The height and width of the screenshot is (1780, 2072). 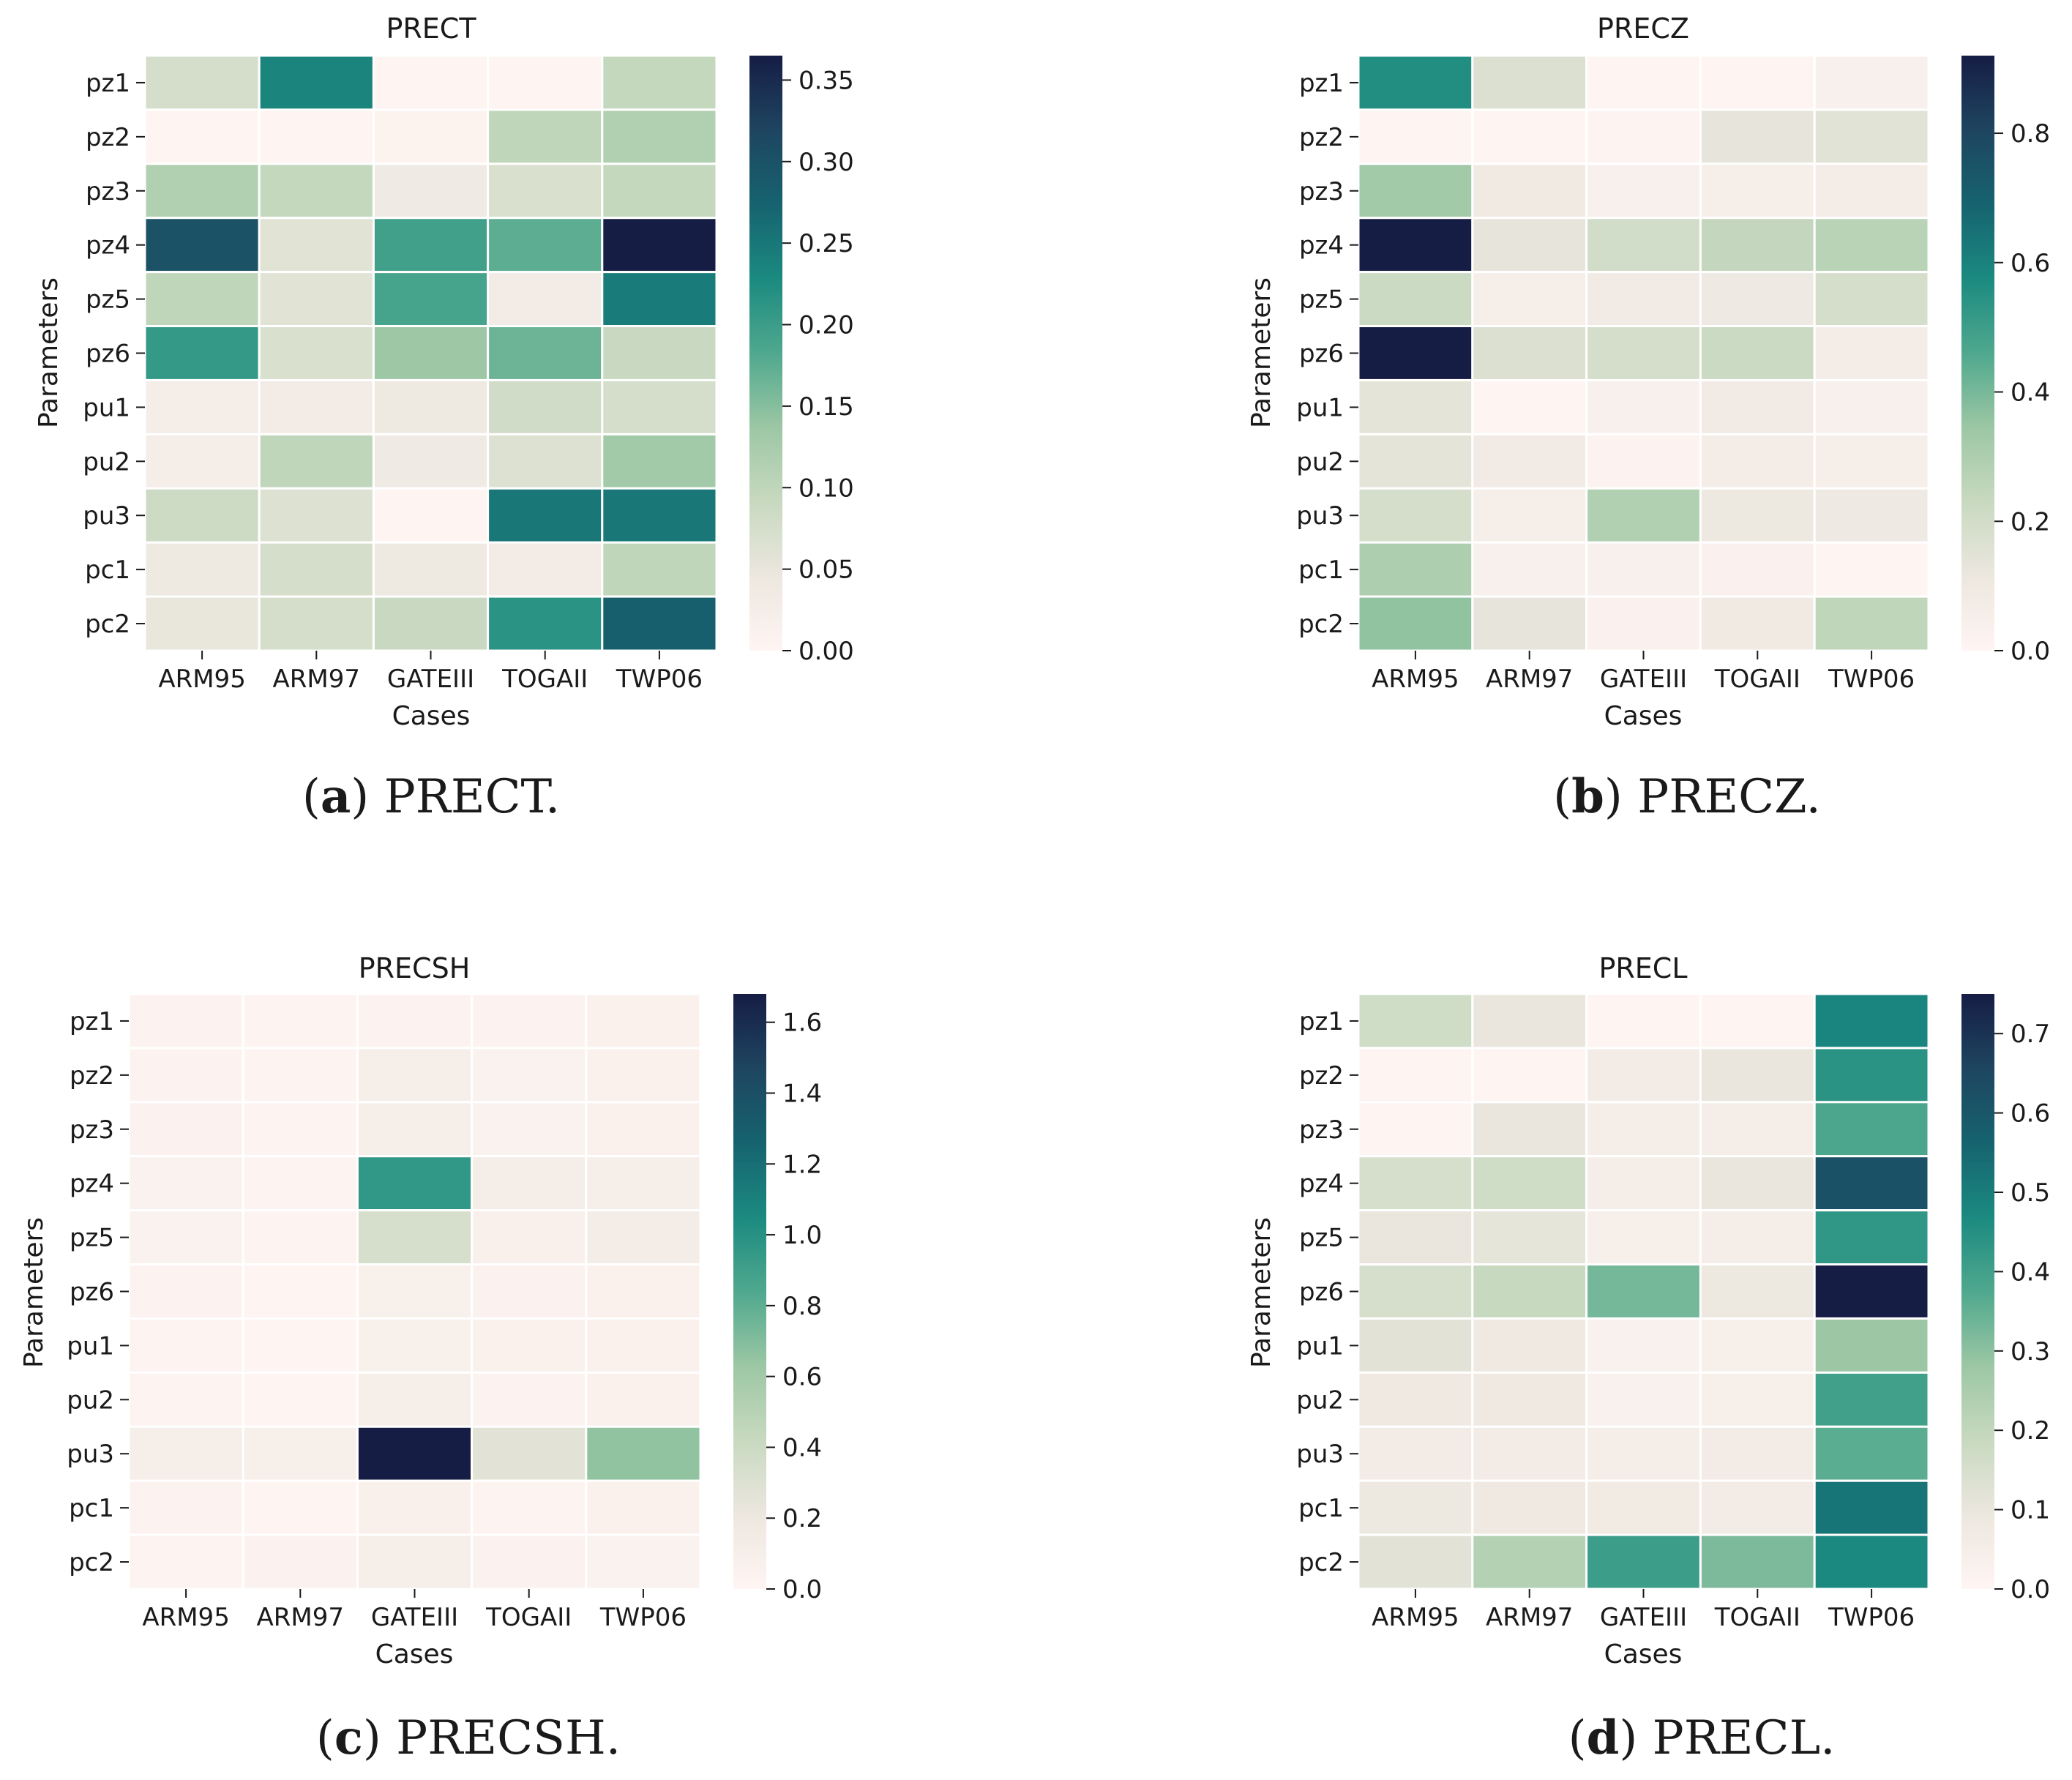 I want to click on heatmap-cell-d-pz6-ARM97, so click(x=1530, y=1291).